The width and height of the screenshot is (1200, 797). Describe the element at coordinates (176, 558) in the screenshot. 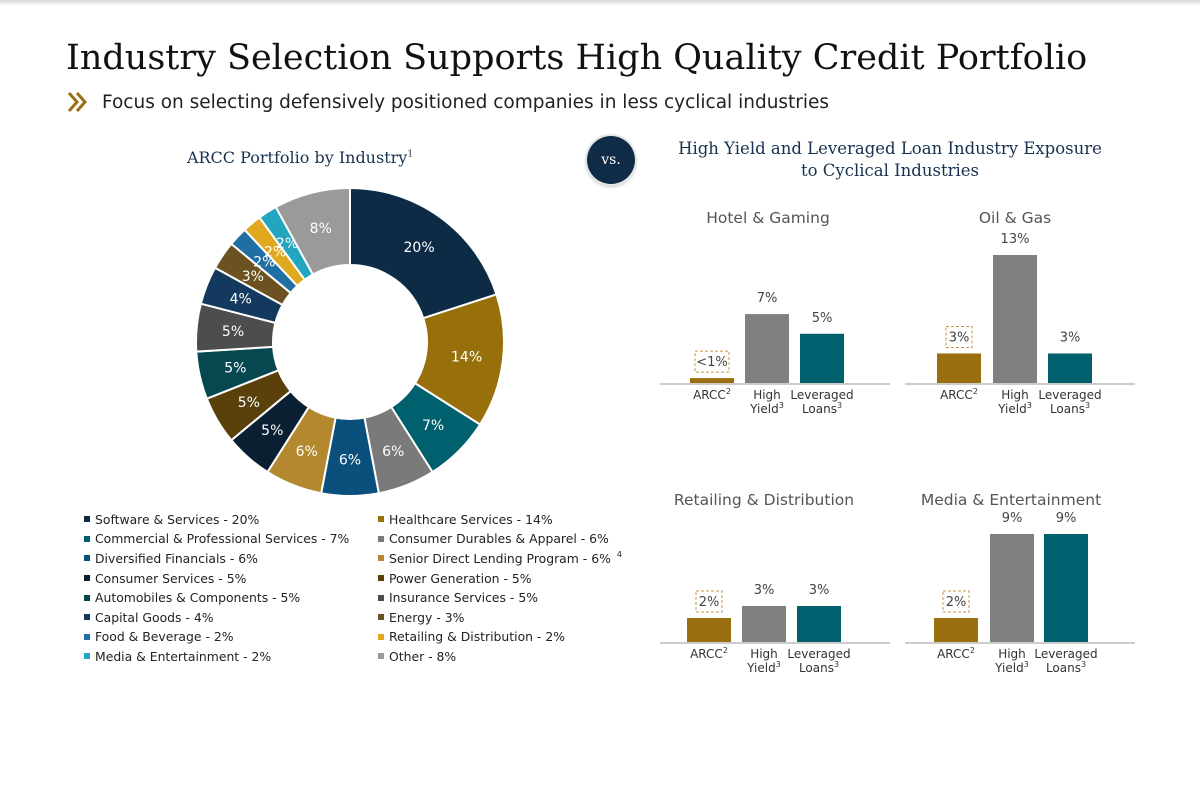

I see `legend-label: Diversified Financials - 6%` at that location.